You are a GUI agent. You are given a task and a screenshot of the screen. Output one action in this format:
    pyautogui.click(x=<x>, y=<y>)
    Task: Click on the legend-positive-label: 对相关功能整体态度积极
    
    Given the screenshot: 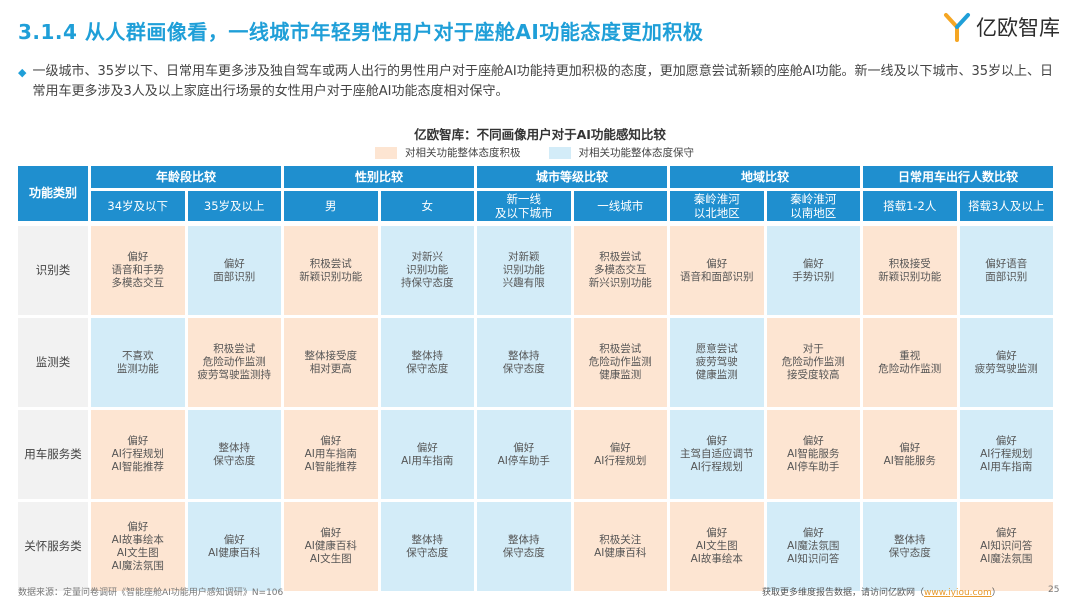 What is the action you would take?
    pyautogui.click(x=463, y=153)
    